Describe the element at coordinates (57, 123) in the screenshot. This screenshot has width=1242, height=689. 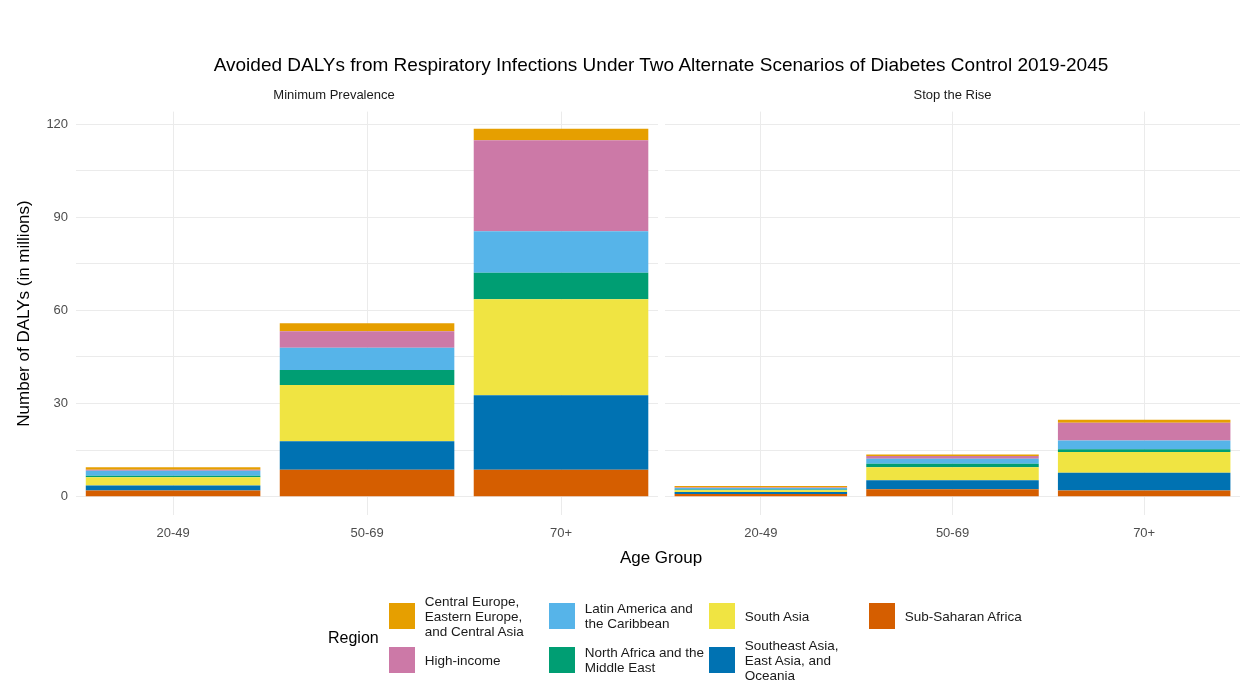
I see `y-tick-label: 120` at that location.